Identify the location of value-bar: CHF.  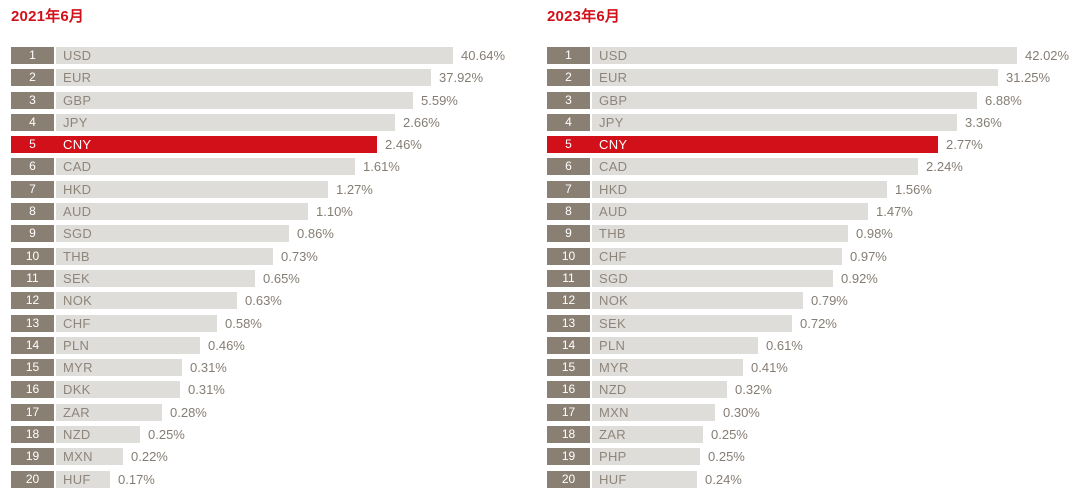
(136, 323).